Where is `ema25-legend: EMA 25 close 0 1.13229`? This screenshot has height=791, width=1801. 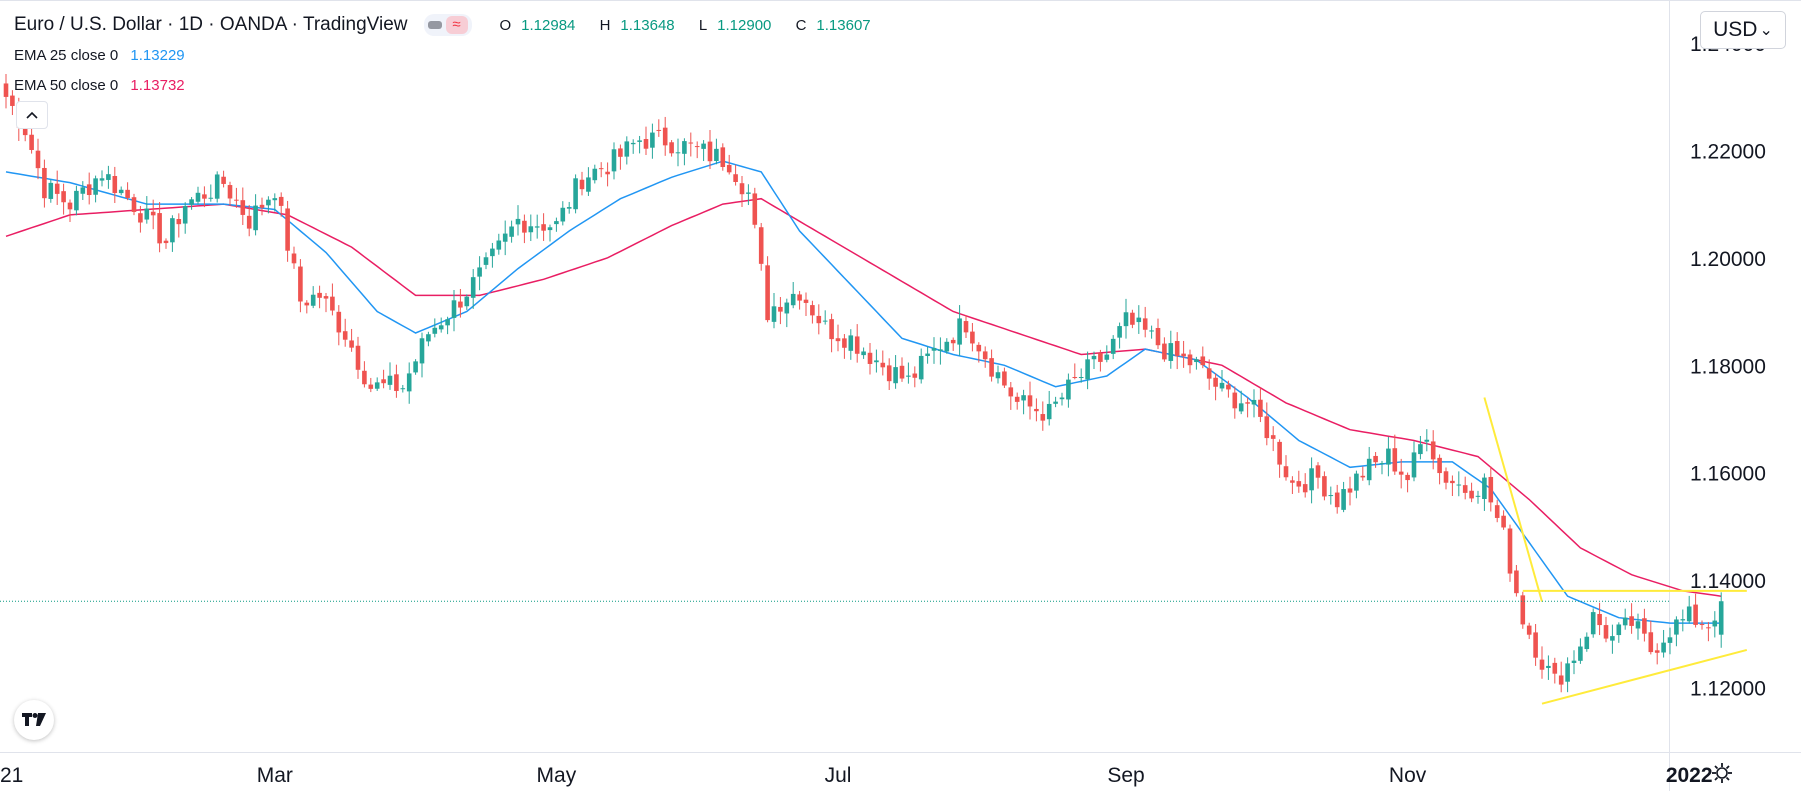
ema25-legend: EMA 25 close 0 1.13229 is located at coordinates (99, 55).